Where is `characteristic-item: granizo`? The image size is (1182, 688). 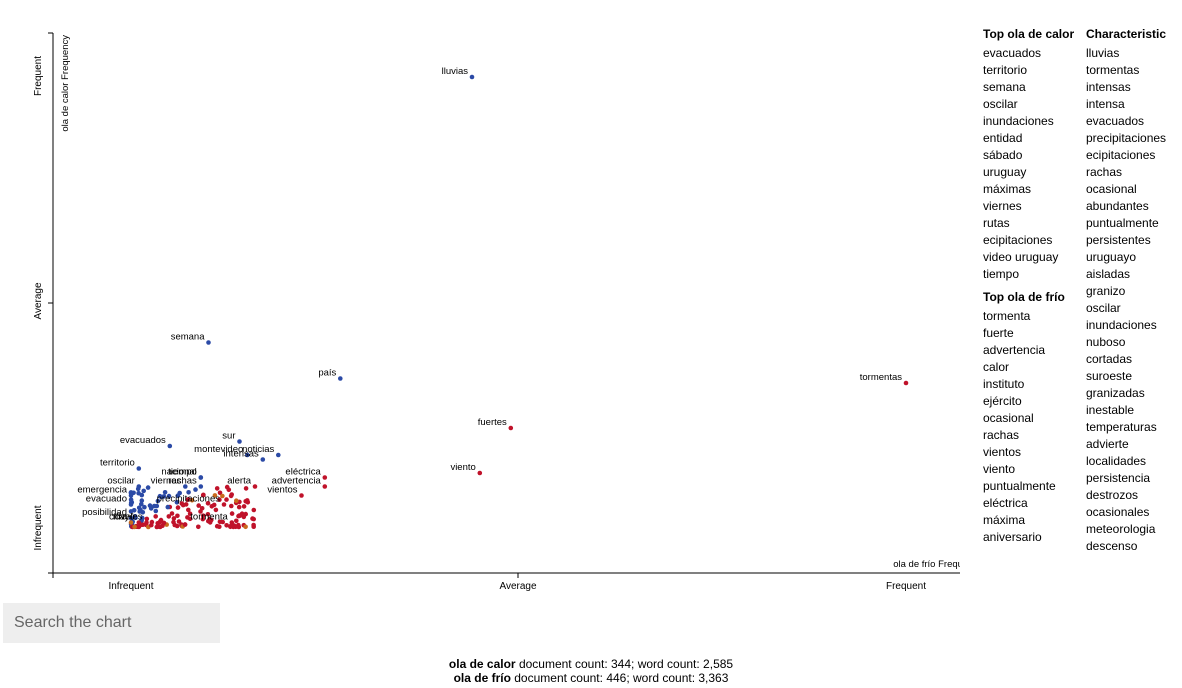
characteristic-item: granizo is located at coordinates (1106, 291).